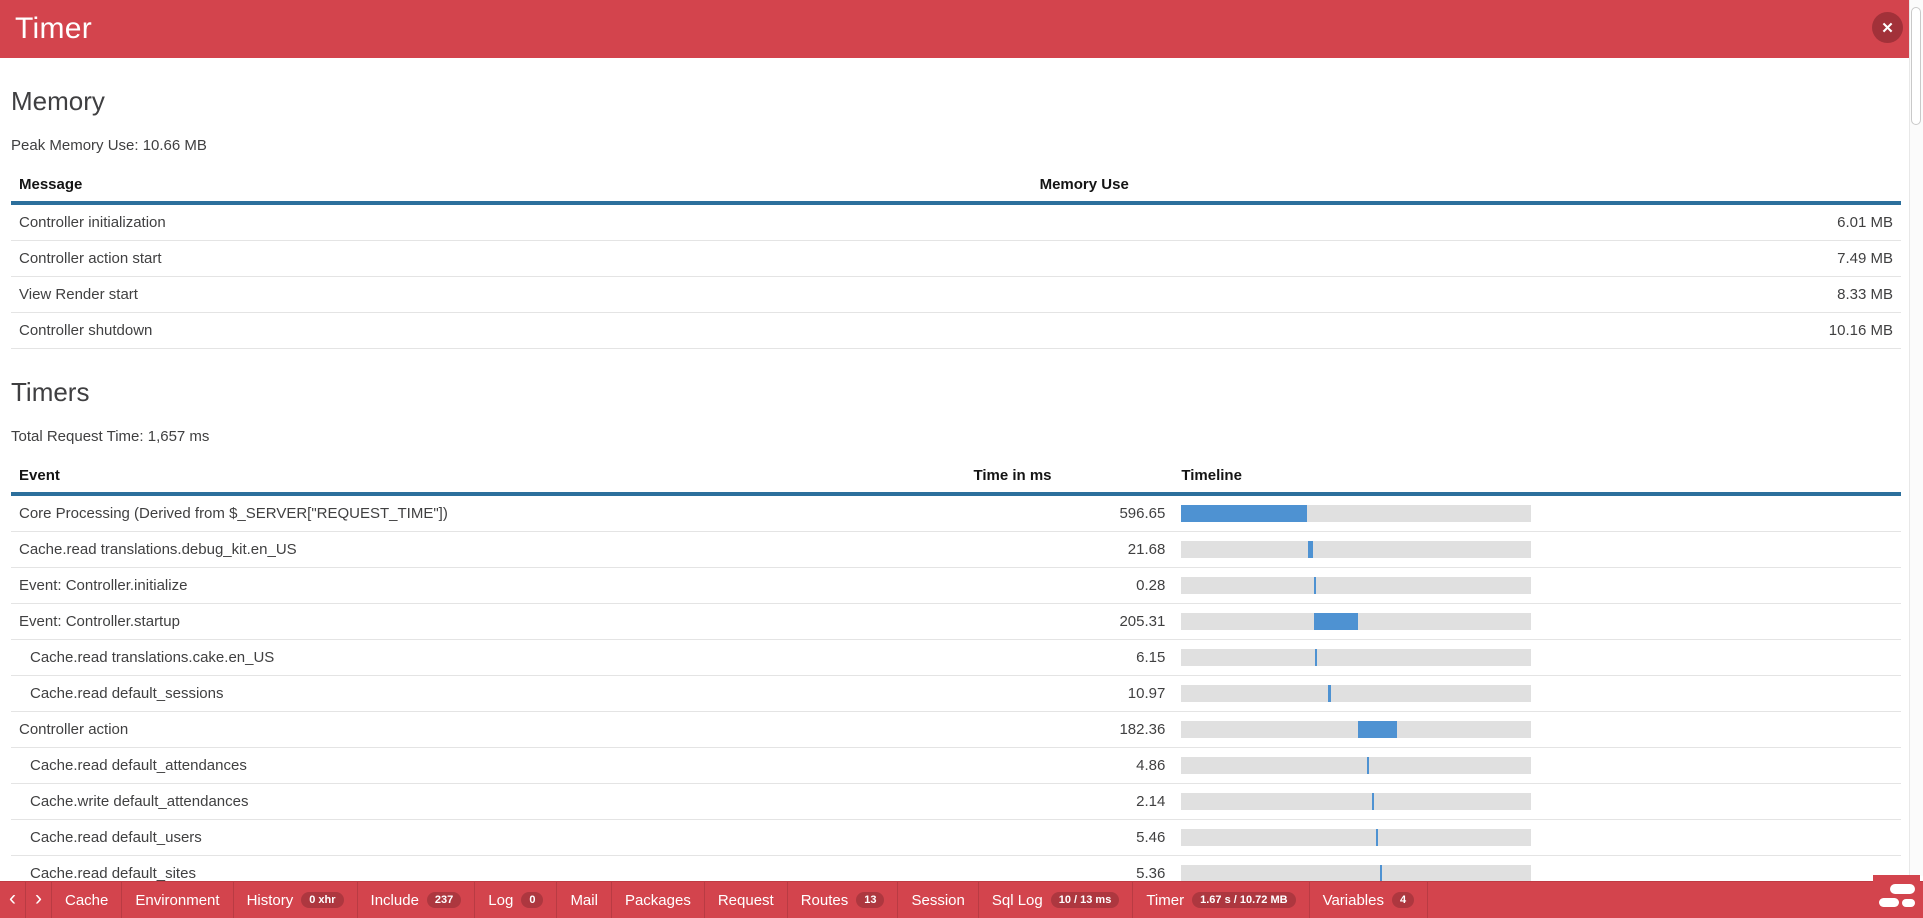 This screenshot has width=1923, height=918. Describe the element at coordinates (488, 693) in the screenshot. I see `event-cell: Cache.read default_sessions` at that location.